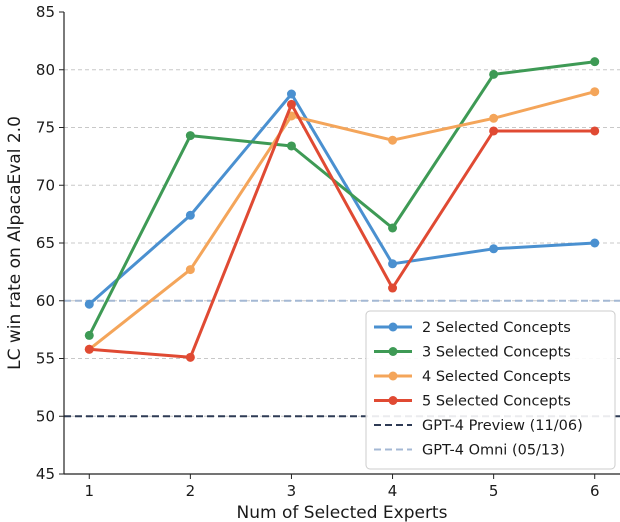 The height and width of the screenshot is (522, 620). I want to click on y-tick-label: 65, so click(45, 243).